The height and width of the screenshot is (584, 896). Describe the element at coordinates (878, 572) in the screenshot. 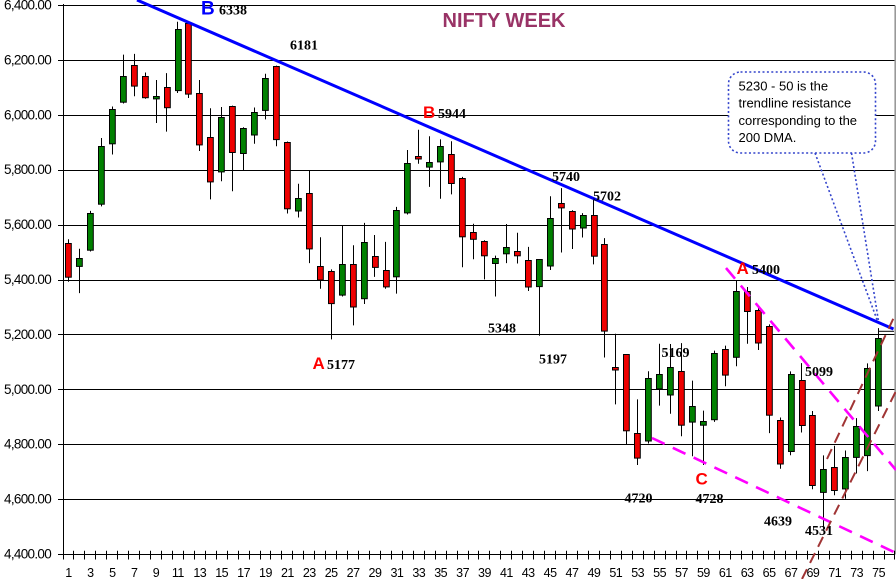

I see `svg-text: 75` at that location.